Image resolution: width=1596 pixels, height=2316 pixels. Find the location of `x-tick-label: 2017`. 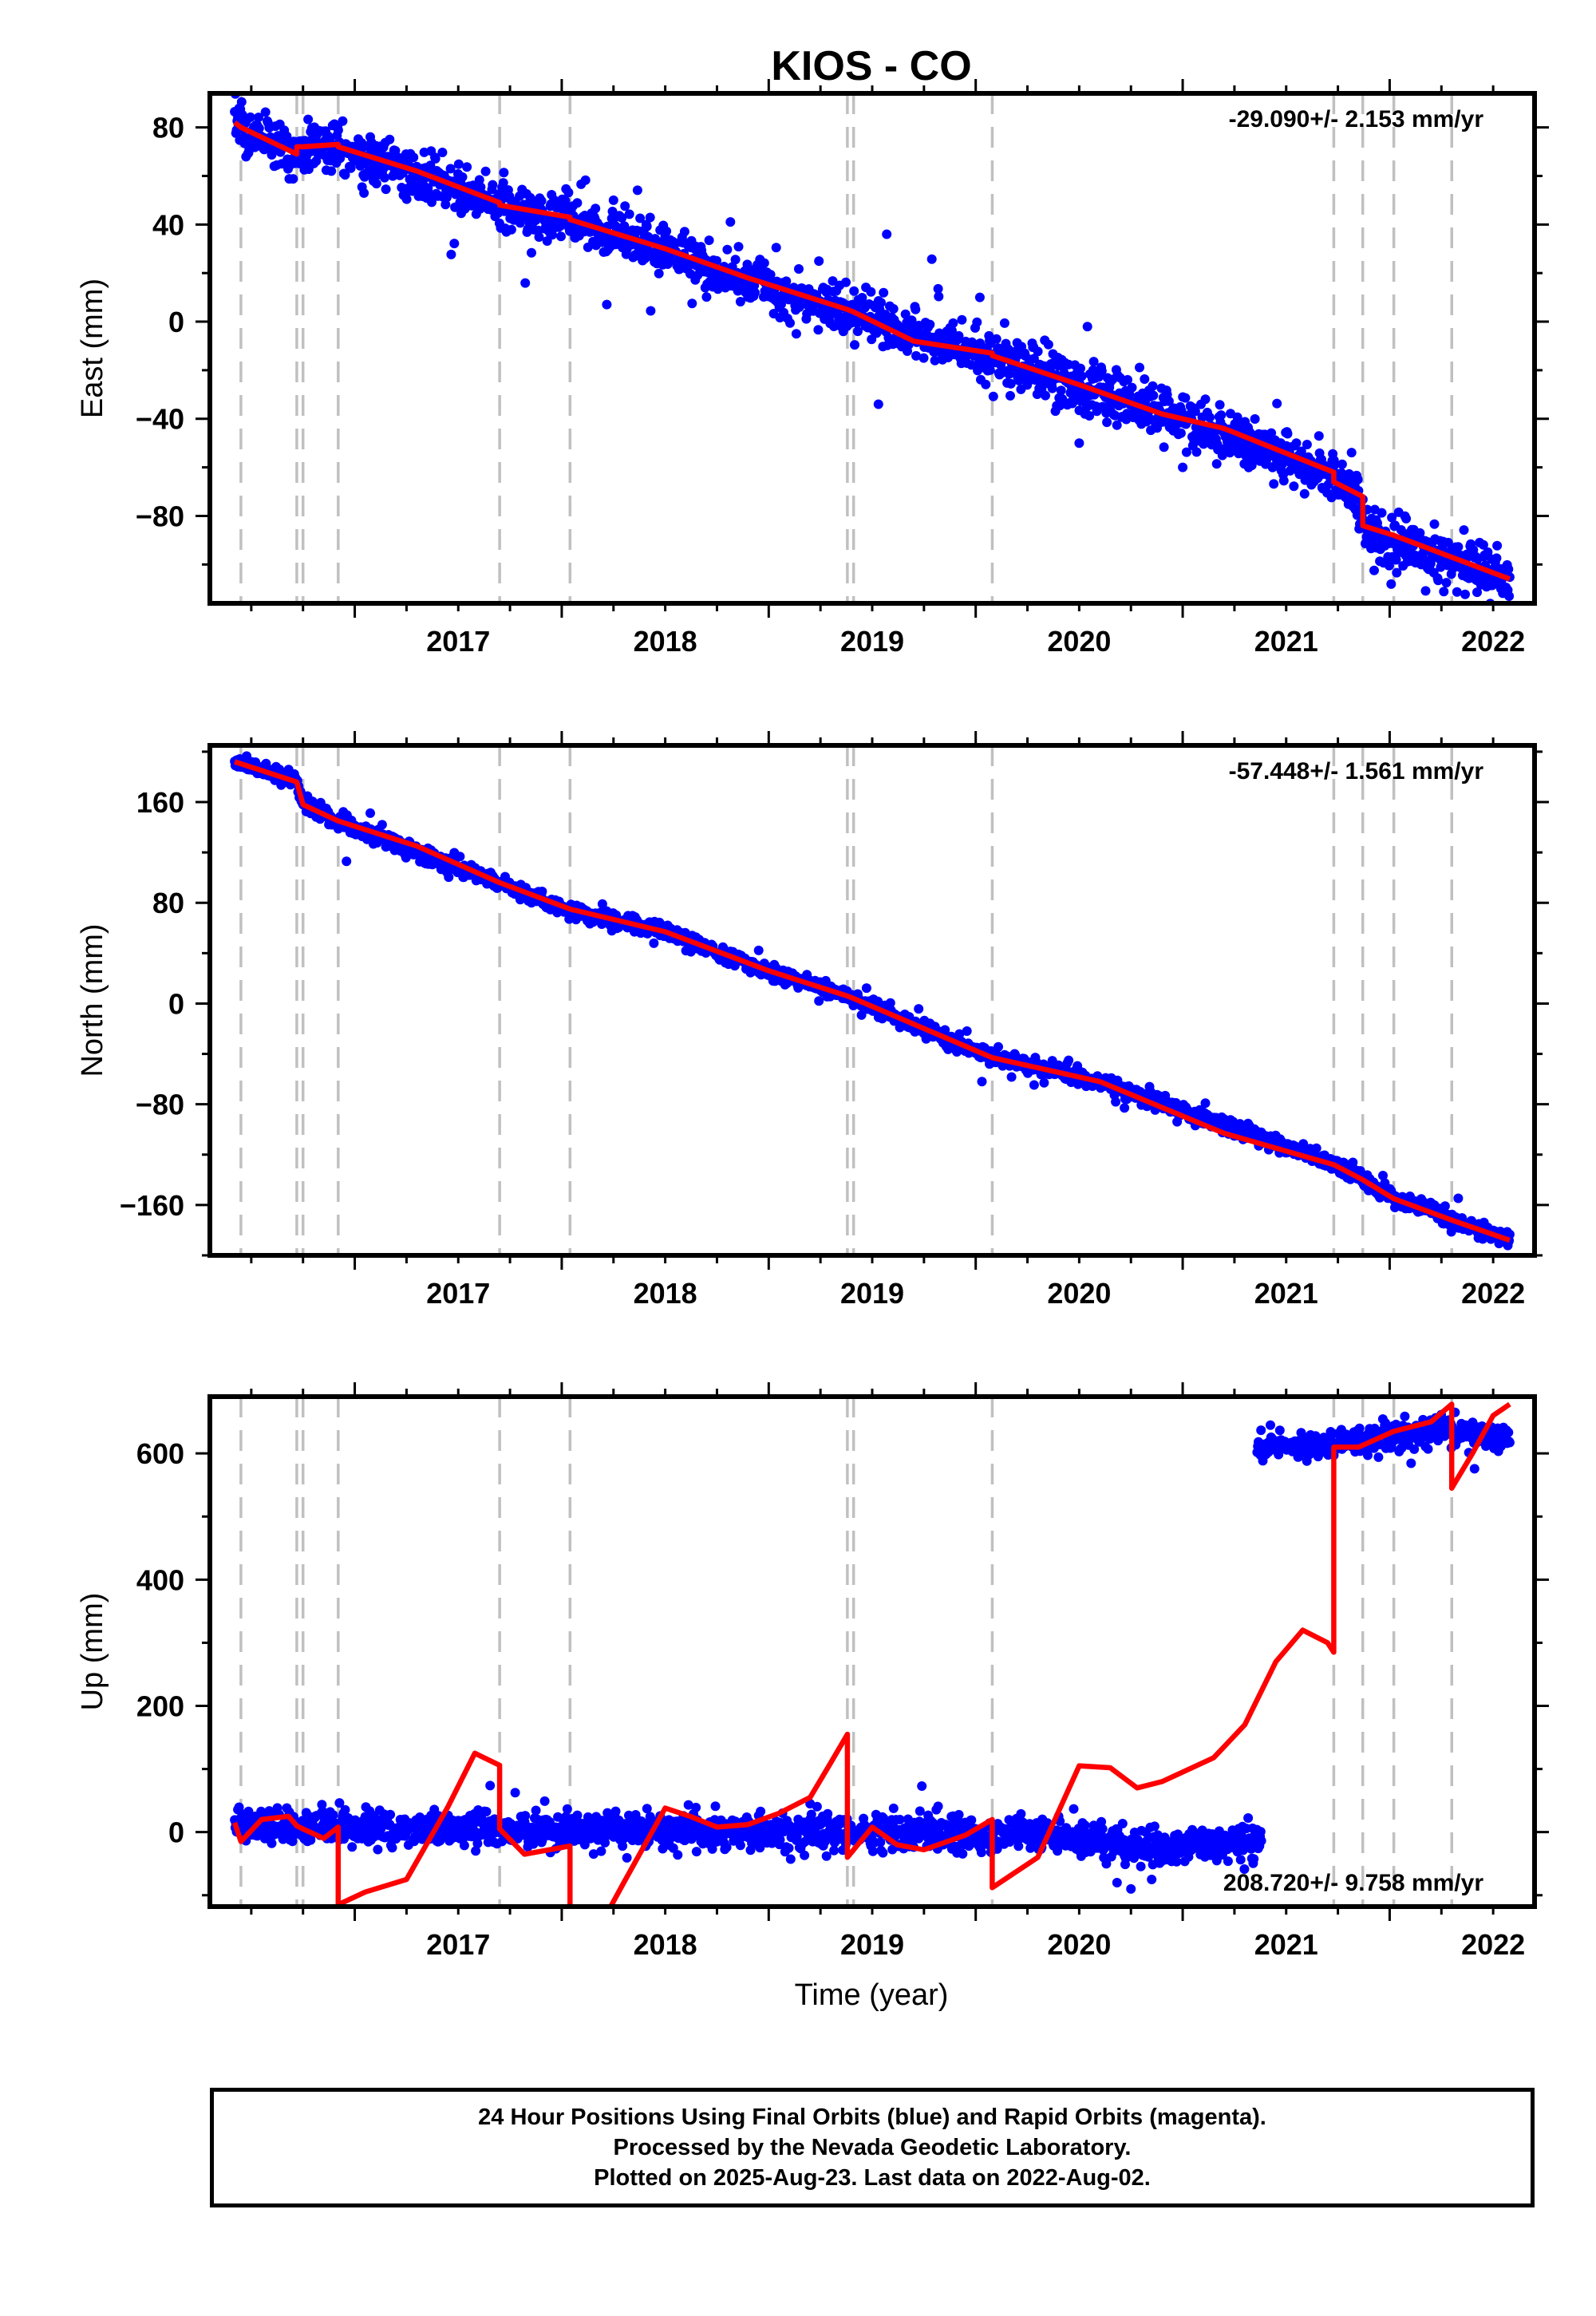

x-tick-label: 2017 is located at coordinates (458, 641).